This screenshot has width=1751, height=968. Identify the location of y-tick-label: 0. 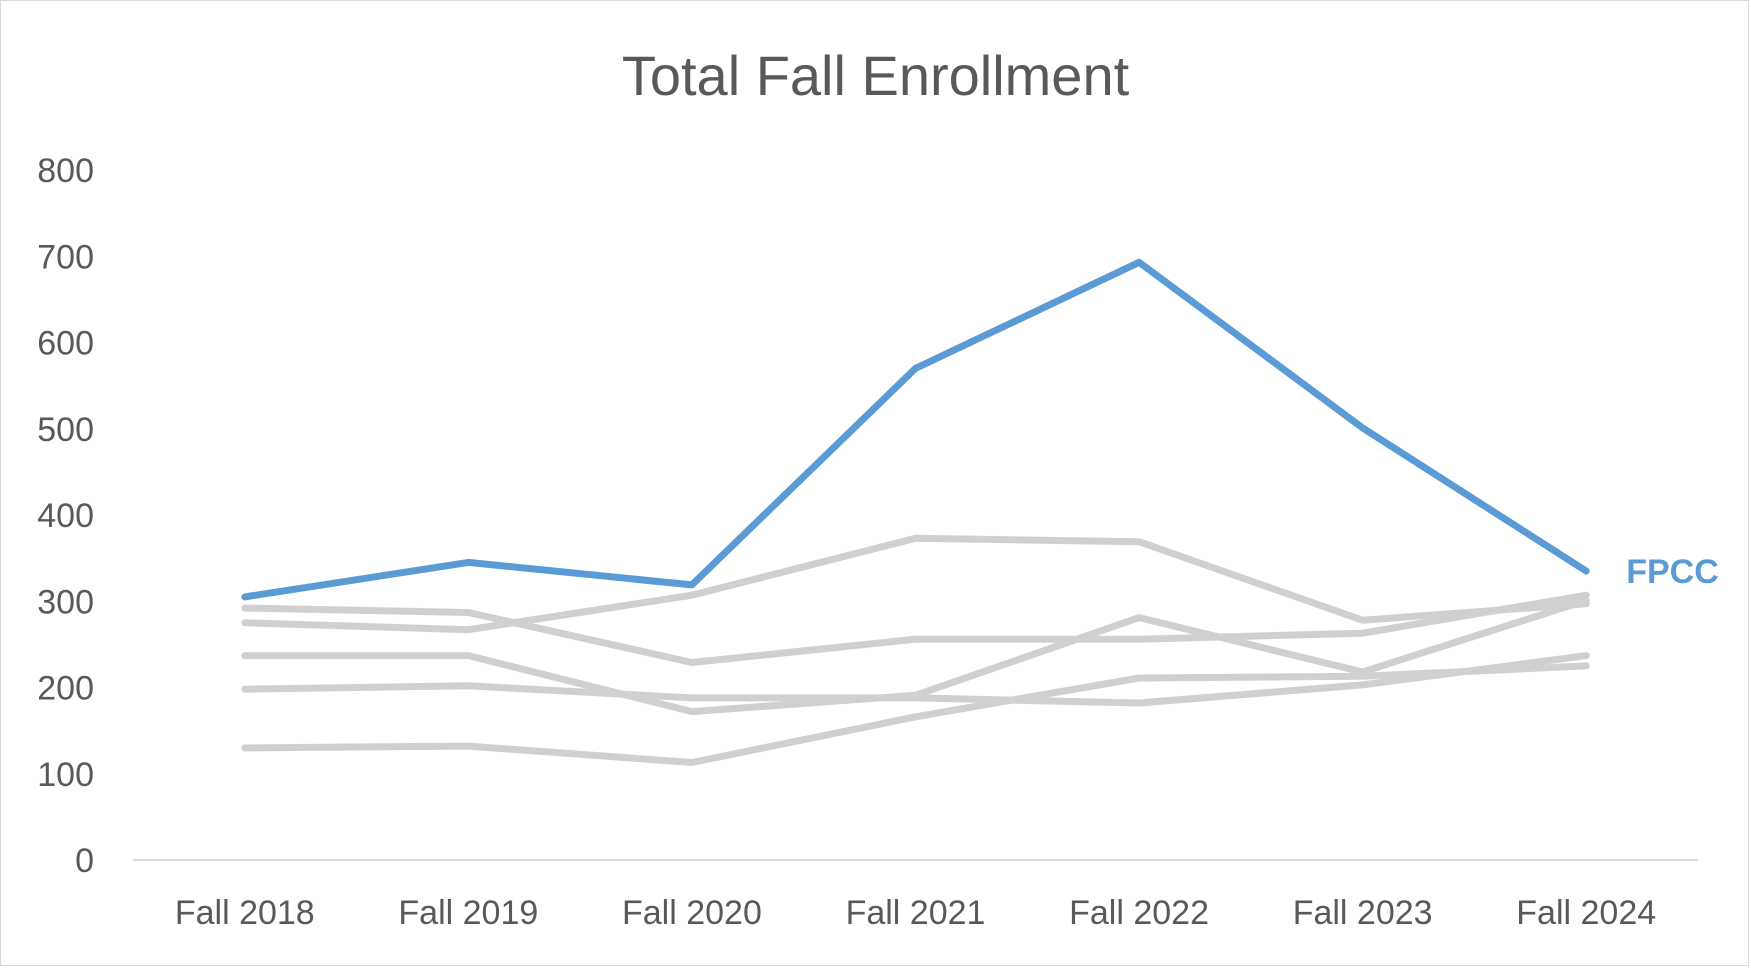
(84, 861).